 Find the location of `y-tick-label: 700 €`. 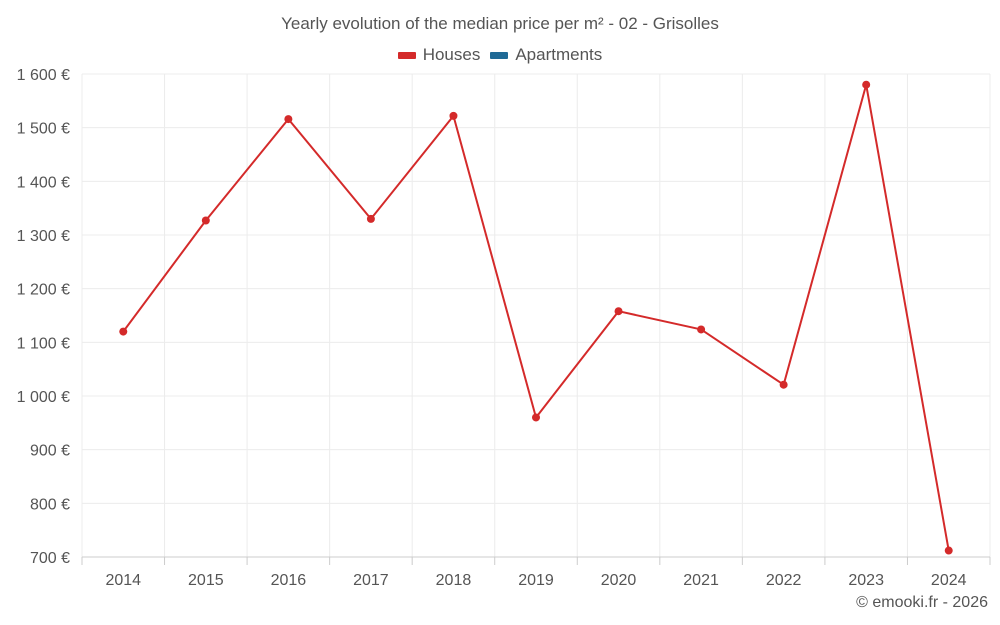

y-tick-label: 700 € is located at coordinates (50, 558).